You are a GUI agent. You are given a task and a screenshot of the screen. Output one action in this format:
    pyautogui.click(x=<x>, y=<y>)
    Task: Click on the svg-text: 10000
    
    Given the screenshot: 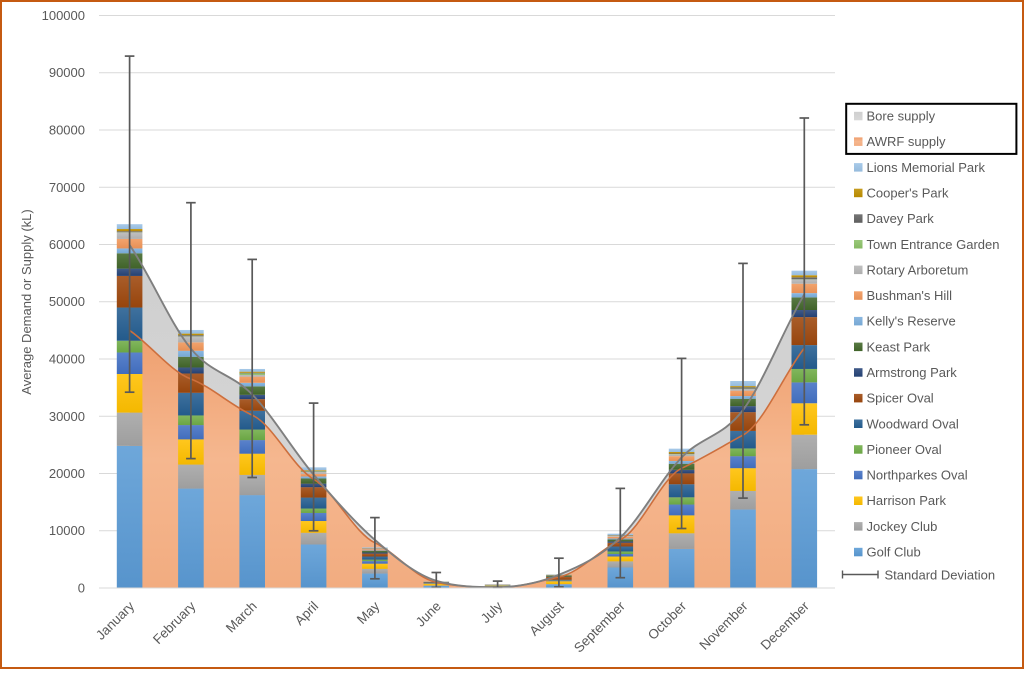 What is the action you would take?
    pyautogui.click(x=67, y=530)
    